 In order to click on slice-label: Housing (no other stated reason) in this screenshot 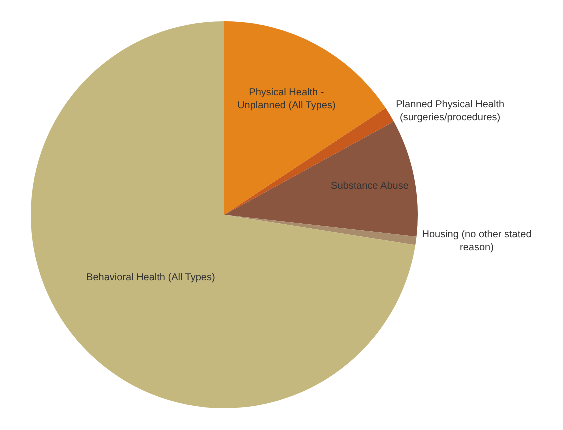, I will do `click(477, 241)`.